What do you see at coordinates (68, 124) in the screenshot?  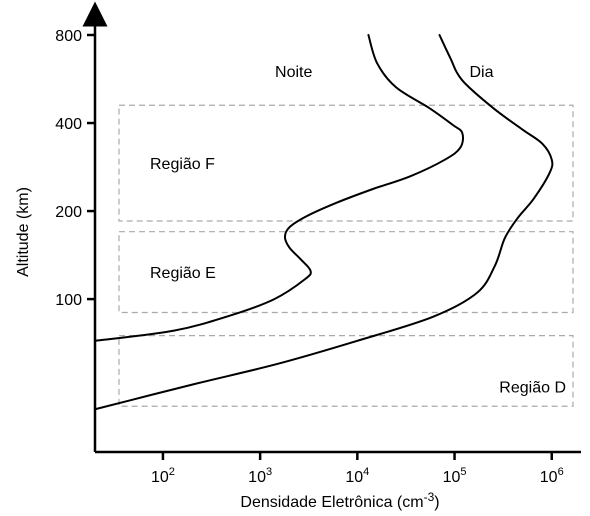 I see `y-tick-label: 400` at bounding box center [68, 124].